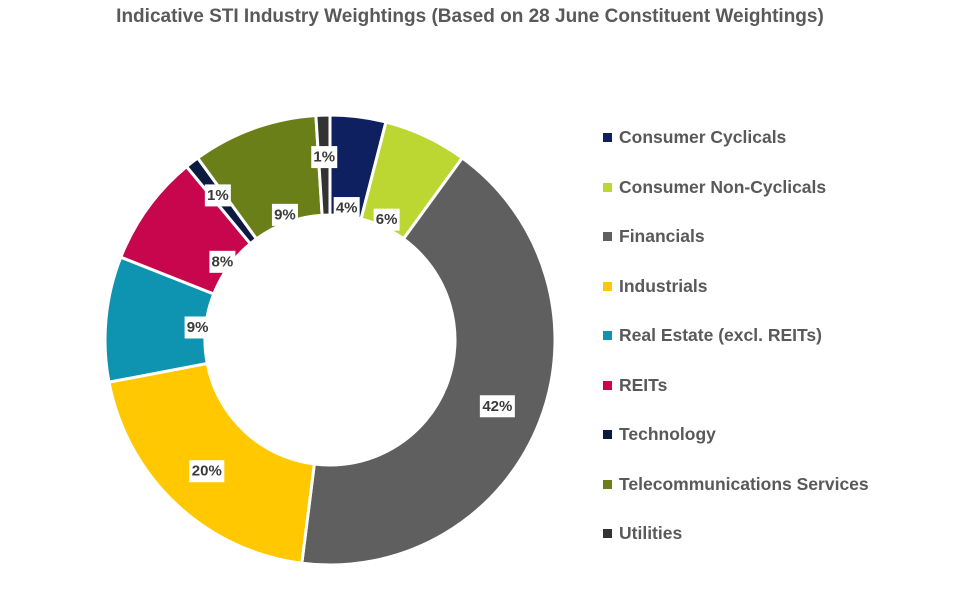 The width and height of the screenshot is (960, 600). What do you see at coordinates (723, 186) in the screenshot?
I see `legend-label: Consumer Non-Cyclicals` at bounding box center [723, 186].